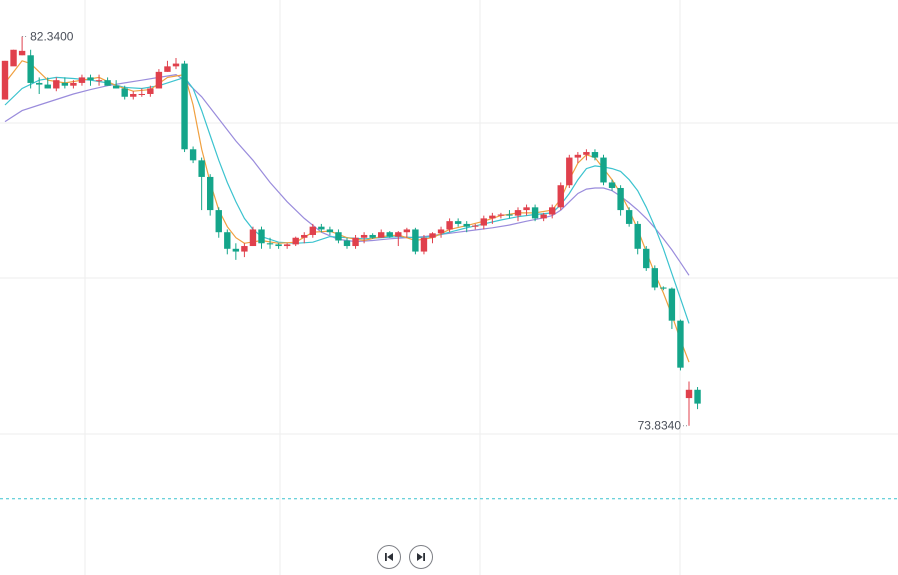  I want to click on high-price-label: 82.3400, so click(52, 36).